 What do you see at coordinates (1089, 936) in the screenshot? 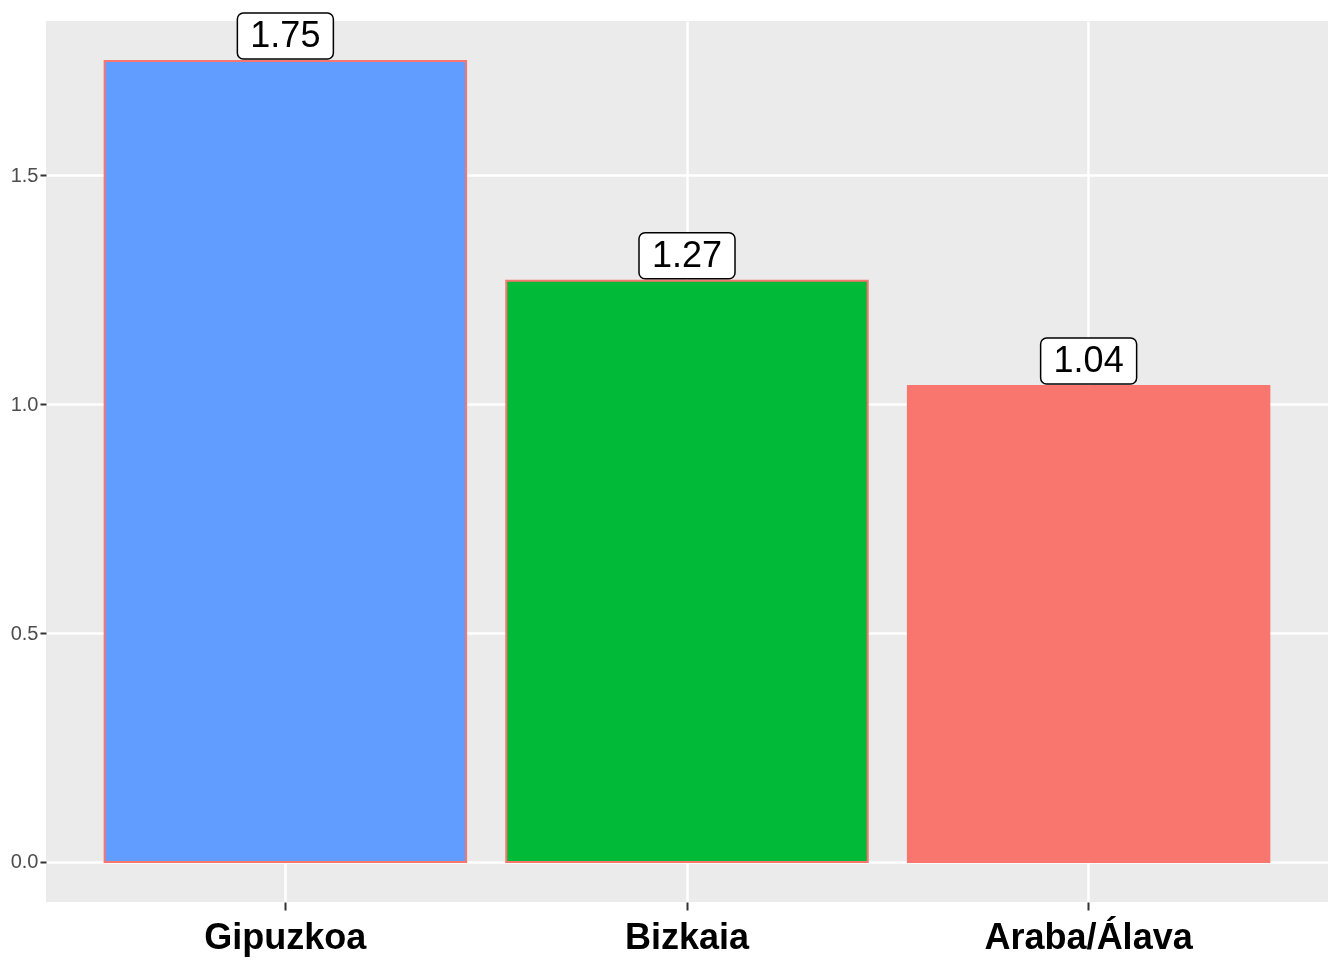
I see `x-tick-label: Araba/Álava` at bounding box center [1089, 936].